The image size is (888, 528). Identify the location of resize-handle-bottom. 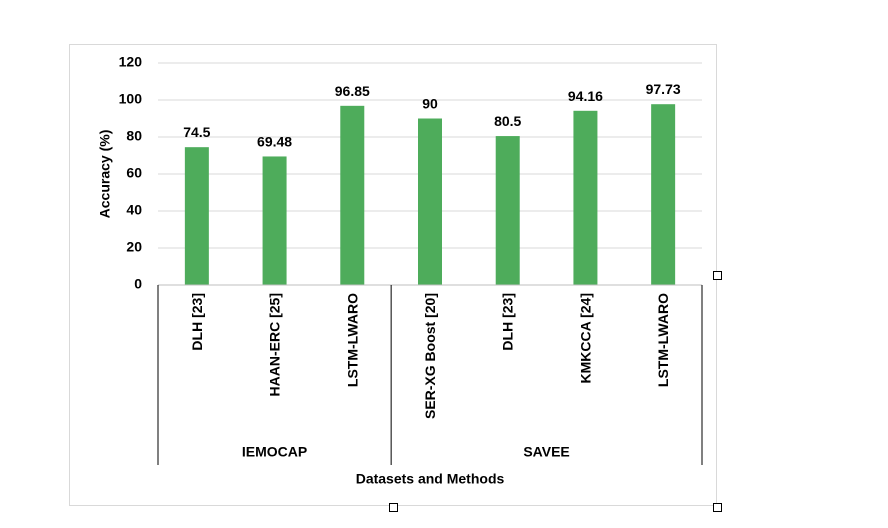
(393, 507).